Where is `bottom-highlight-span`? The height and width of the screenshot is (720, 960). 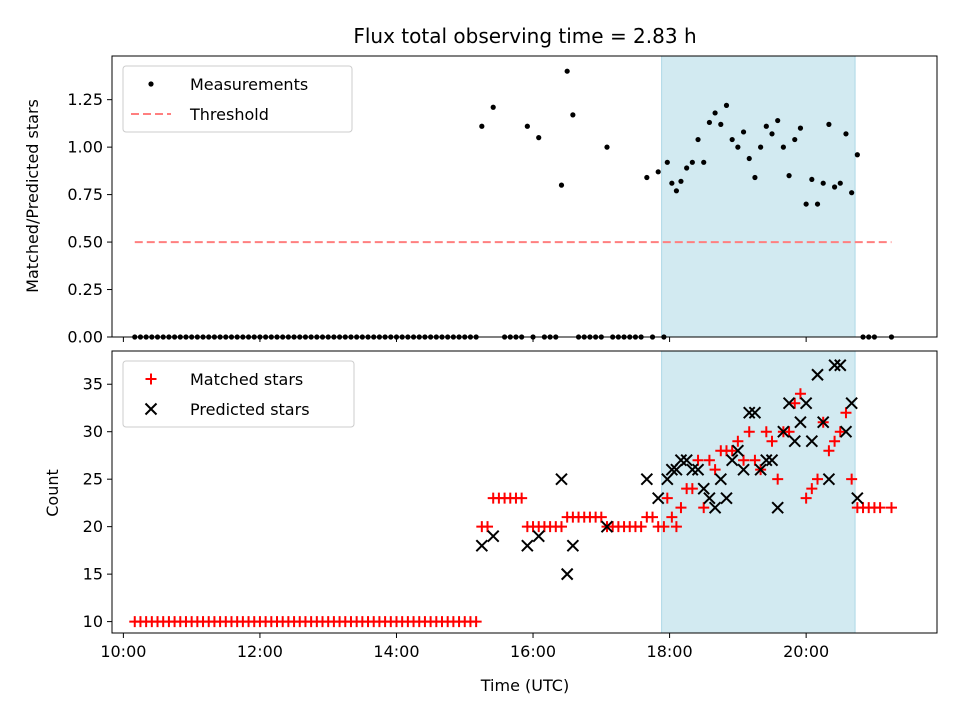
bottom-highlight-span is located at coordinates (758, 492).